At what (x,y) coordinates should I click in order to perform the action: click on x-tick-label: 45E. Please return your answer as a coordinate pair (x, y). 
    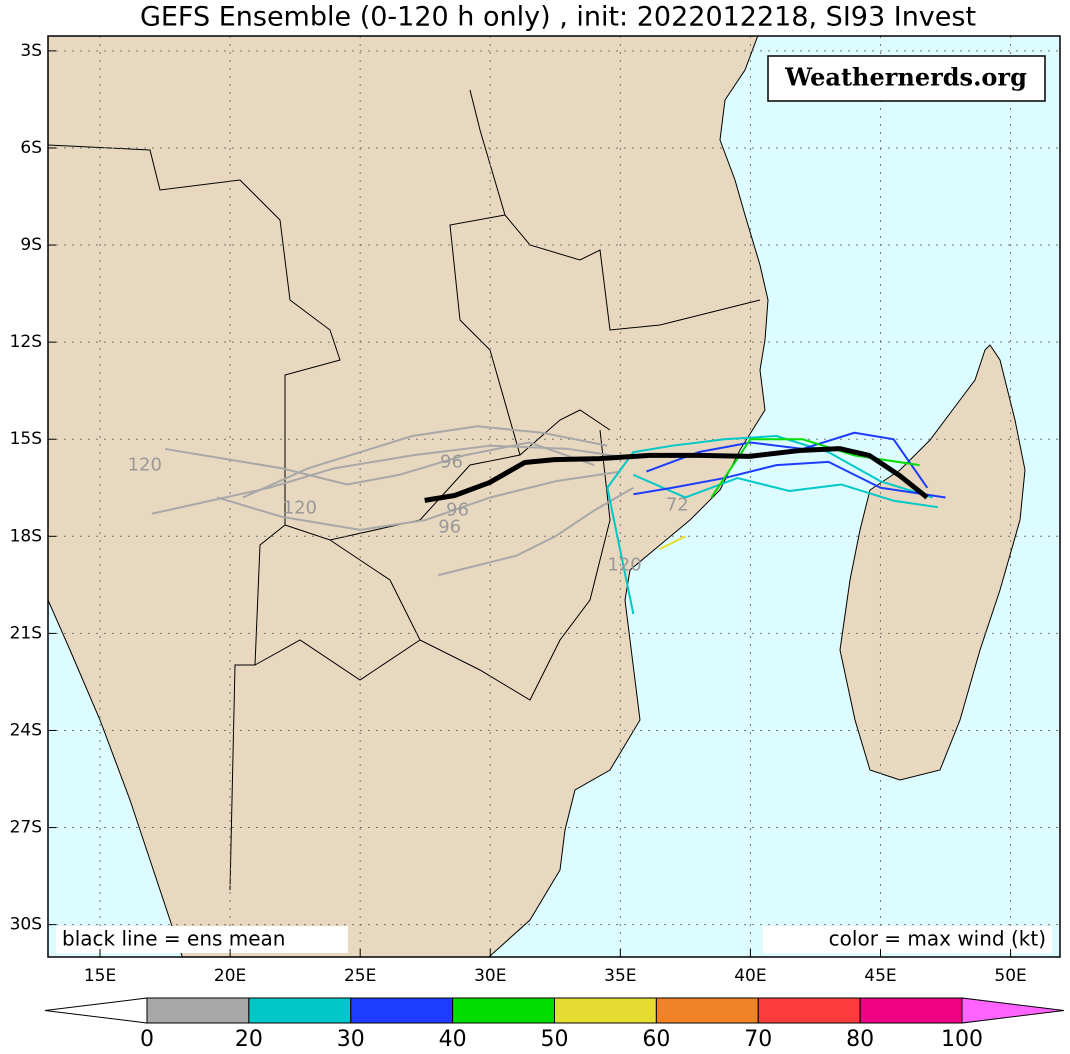
    Looking at the image, I should click on (880, 976).